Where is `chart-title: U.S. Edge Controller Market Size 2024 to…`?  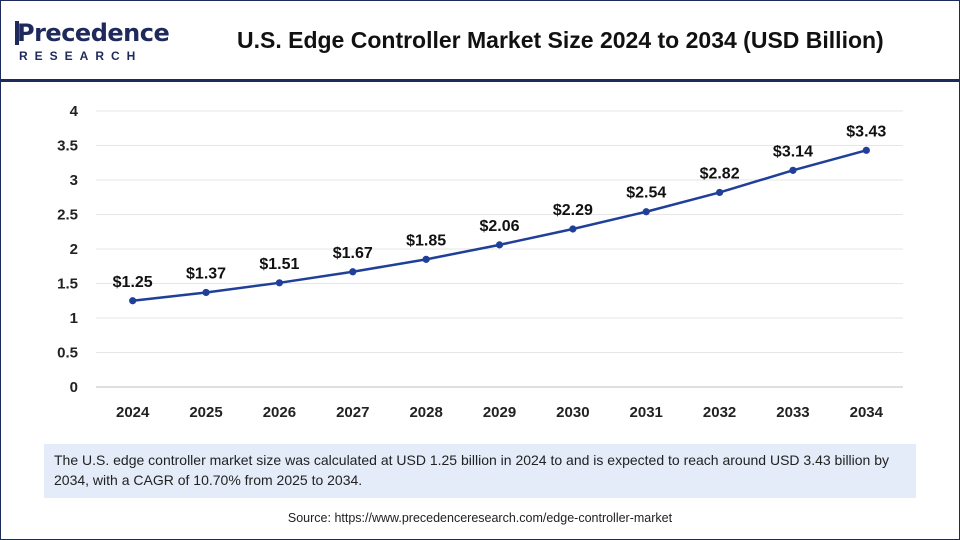
chart-title: U.S. Edge Controller Market Size 2024 to… is located at coordinates (560, 40).